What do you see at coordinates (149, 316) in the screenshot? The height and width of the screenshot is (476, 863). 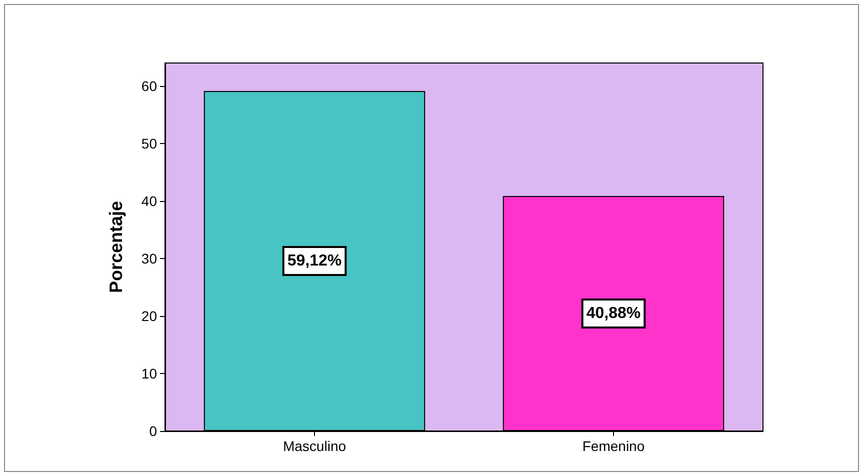 I see `y-tick-label: 20` at bounding box center [149, 316].